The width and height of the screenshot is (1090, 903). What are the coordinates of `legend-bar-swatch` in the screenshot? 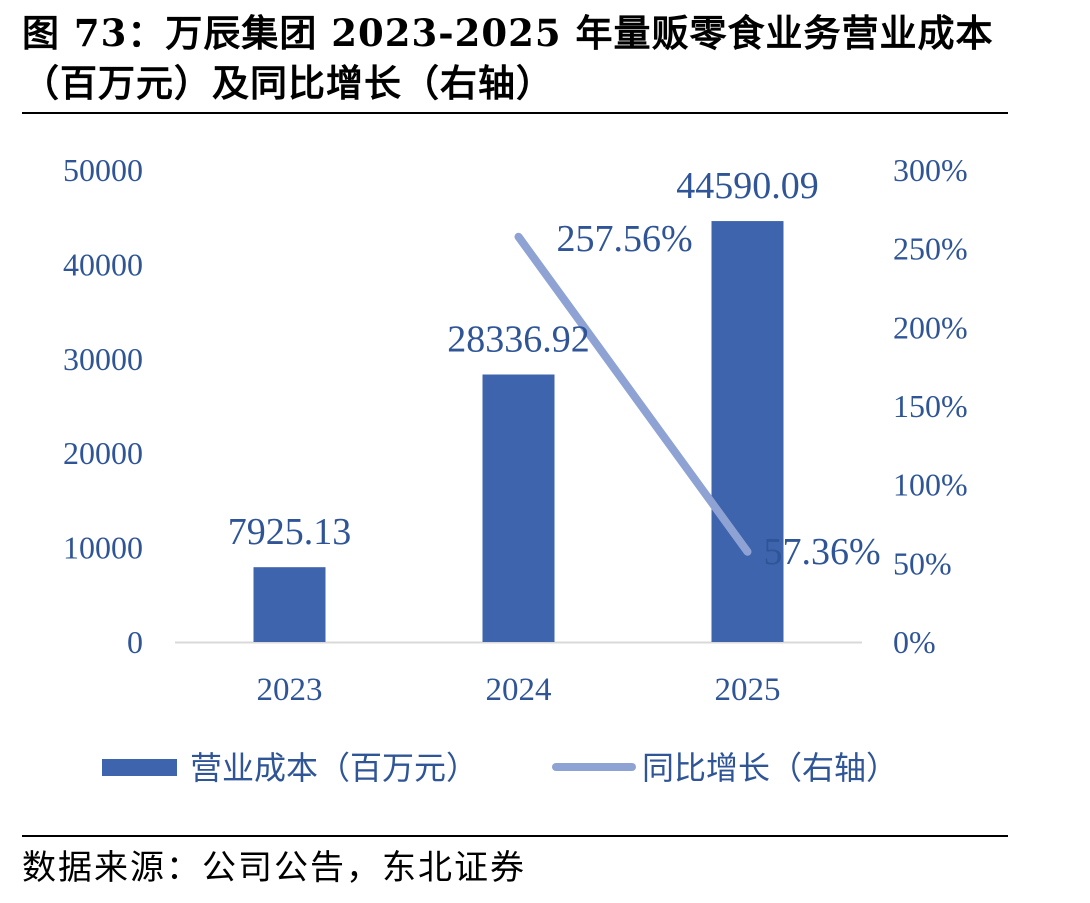 It's located at (139, 767).